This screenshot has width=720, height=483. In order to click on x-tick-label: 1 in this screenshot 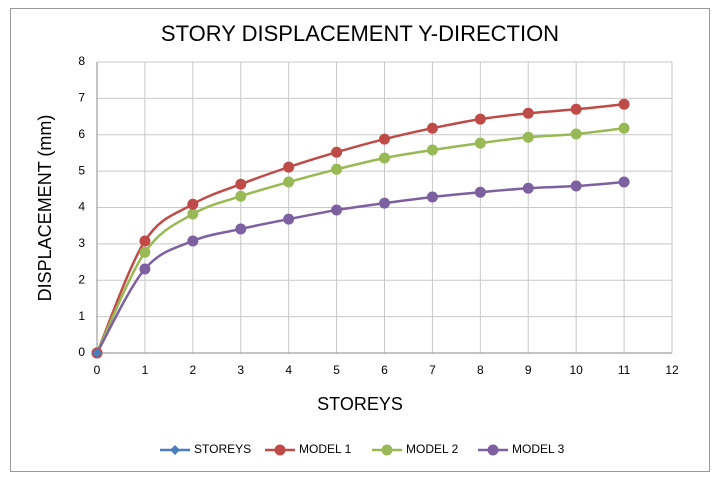, I will do `click(145, 370)`.